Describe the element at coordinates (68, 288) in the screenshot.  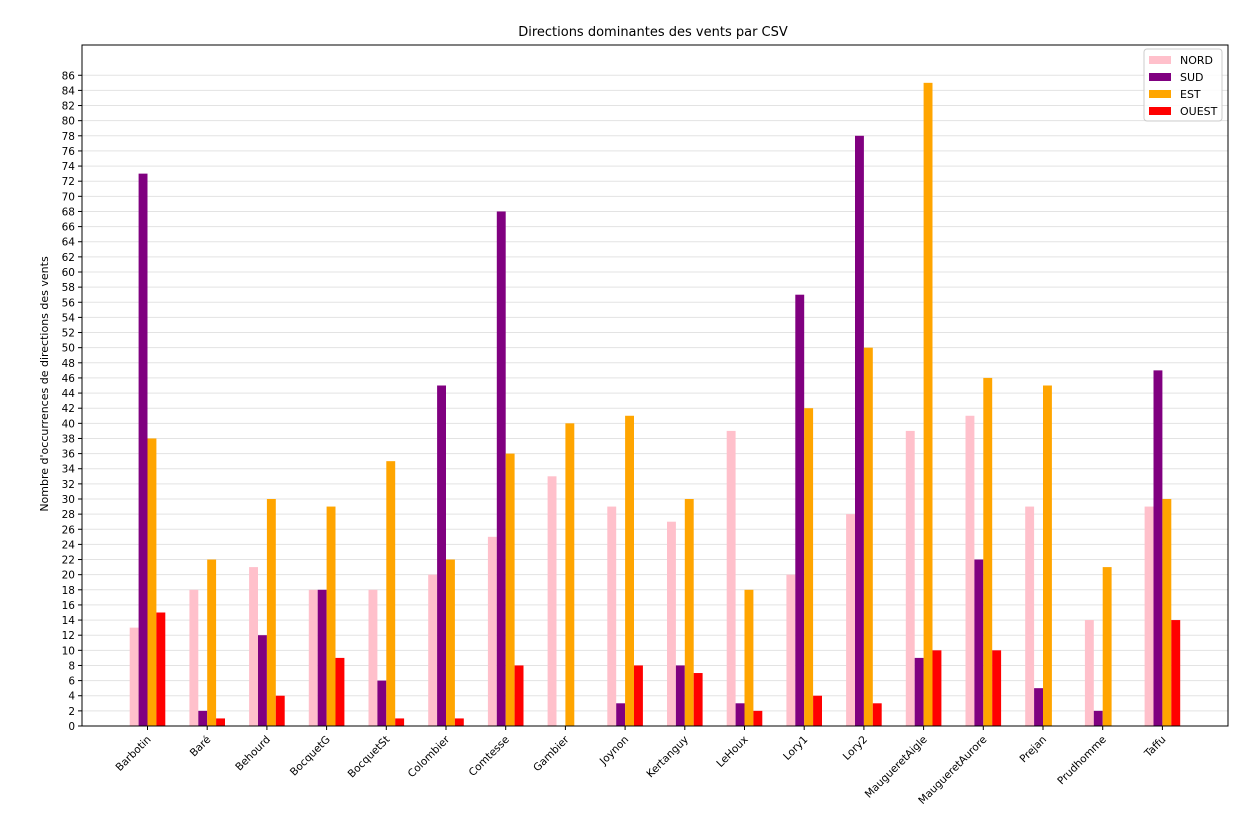
I see `y-tick-label: 58` at that location.